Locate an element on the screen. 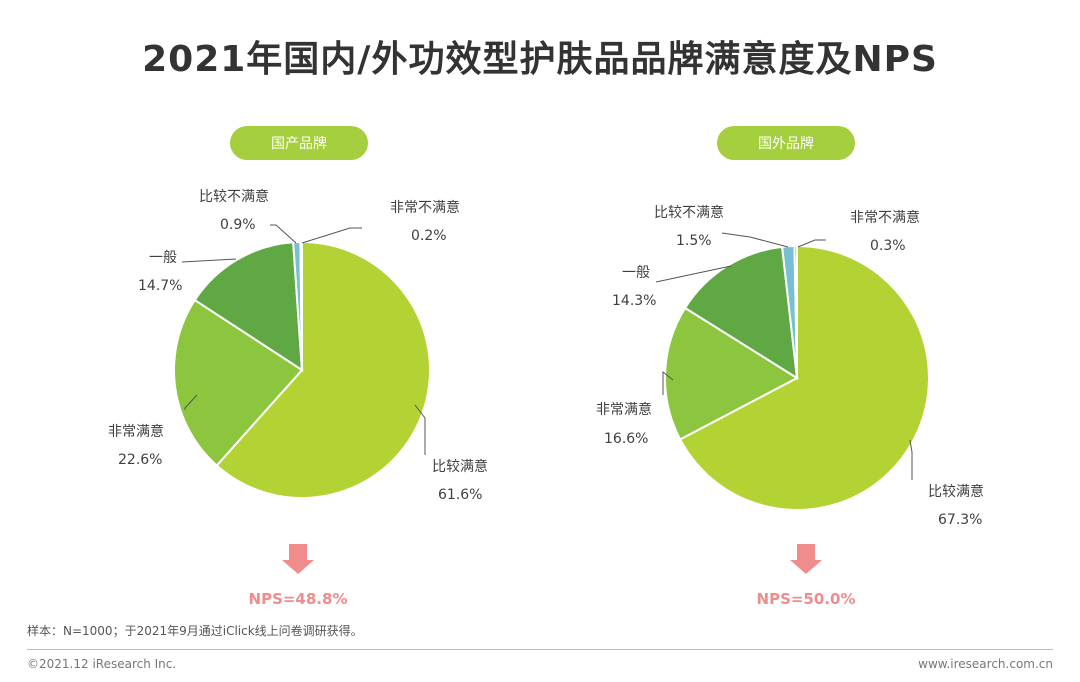 This screenshot has width=1080, height=682. slice-value: 14.7% is located at coordinates (160, 286).